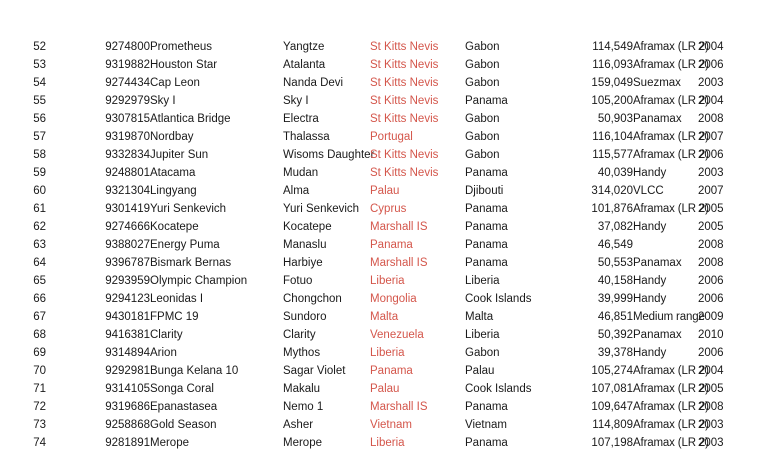 The width and height of the screenshot is (780, 452). Describe the element at coordinates (615, 227) in the screenshot. I see `cell-dwt: 37,082` at that location.